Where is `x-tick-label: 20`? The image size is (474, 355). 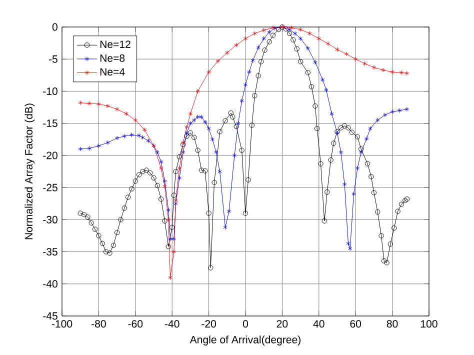 x-tick-label: 20 is located at coordinates (282, 324).